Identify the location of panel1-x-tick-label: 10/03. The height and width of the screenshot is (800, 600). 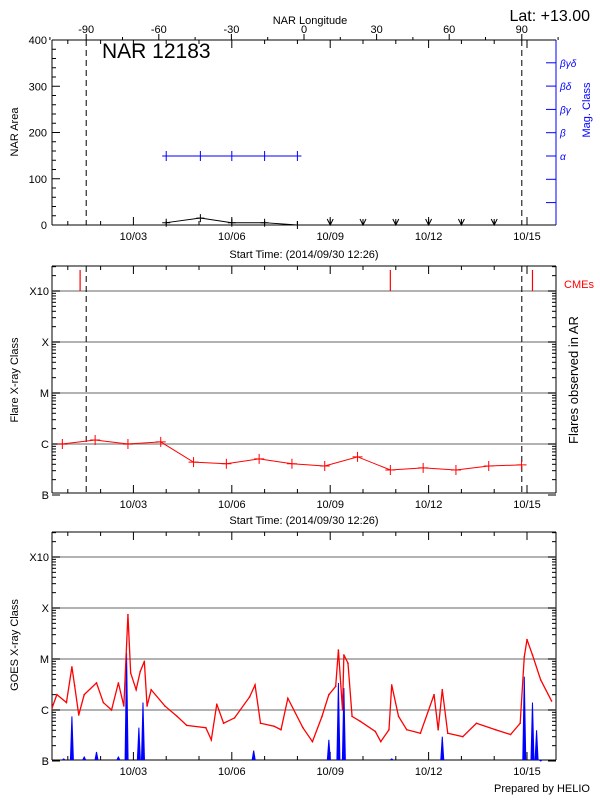
(134, 237).